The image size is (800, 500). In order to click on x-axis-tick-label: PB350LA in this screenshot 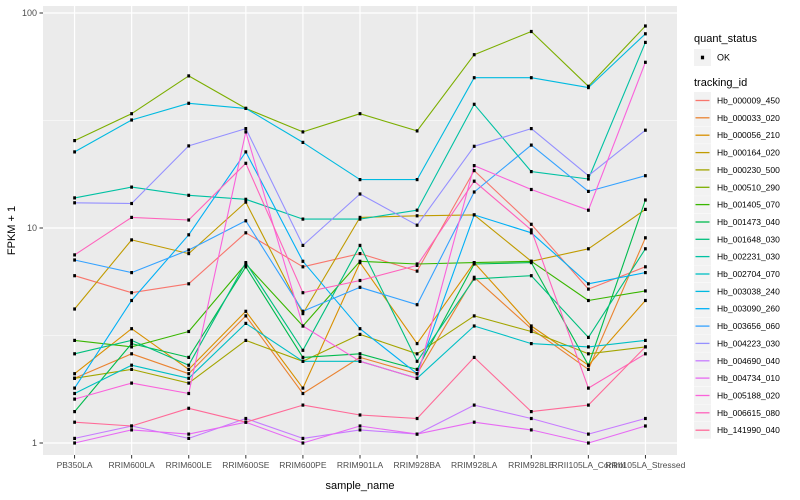, I will do `click(75, 465)`.